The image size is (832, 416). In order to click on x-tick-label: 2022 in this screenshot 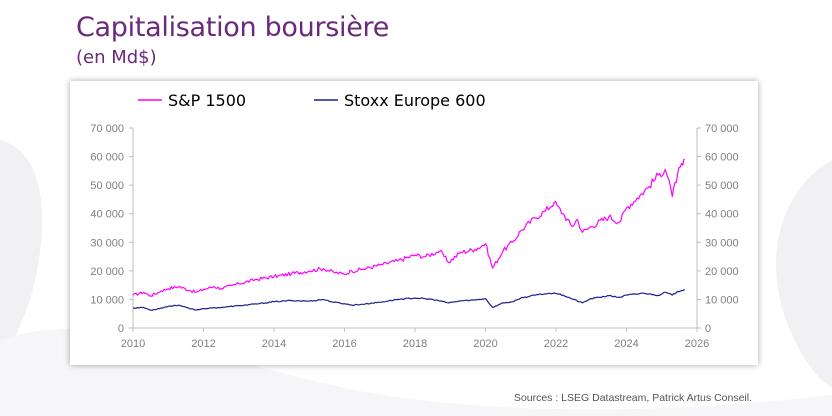, I will do `click(556, 344)`.